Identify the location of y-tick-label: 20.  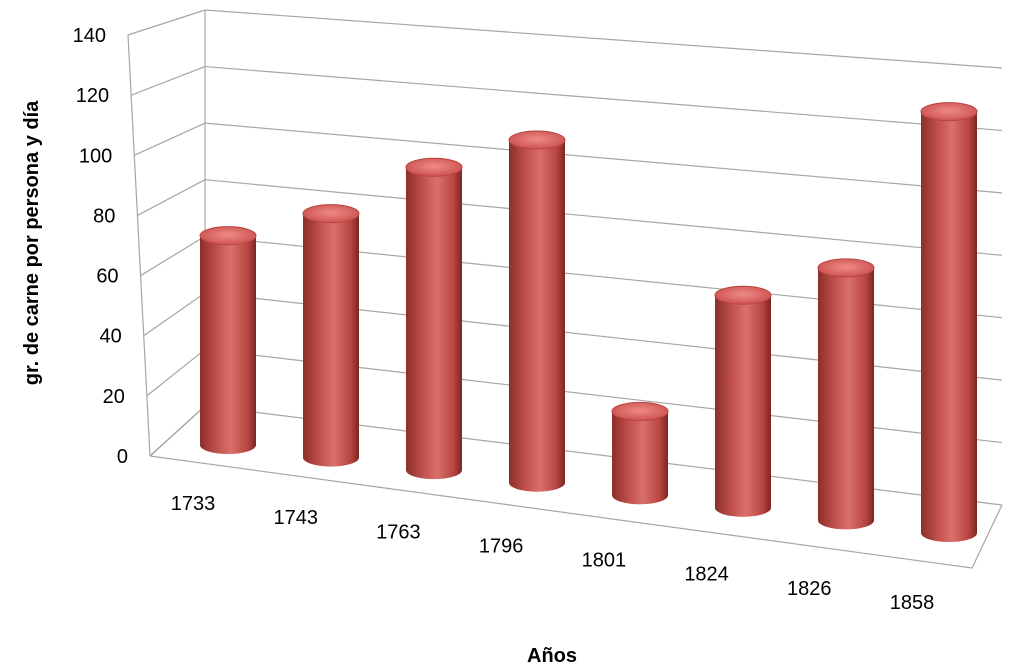
(114, 397).